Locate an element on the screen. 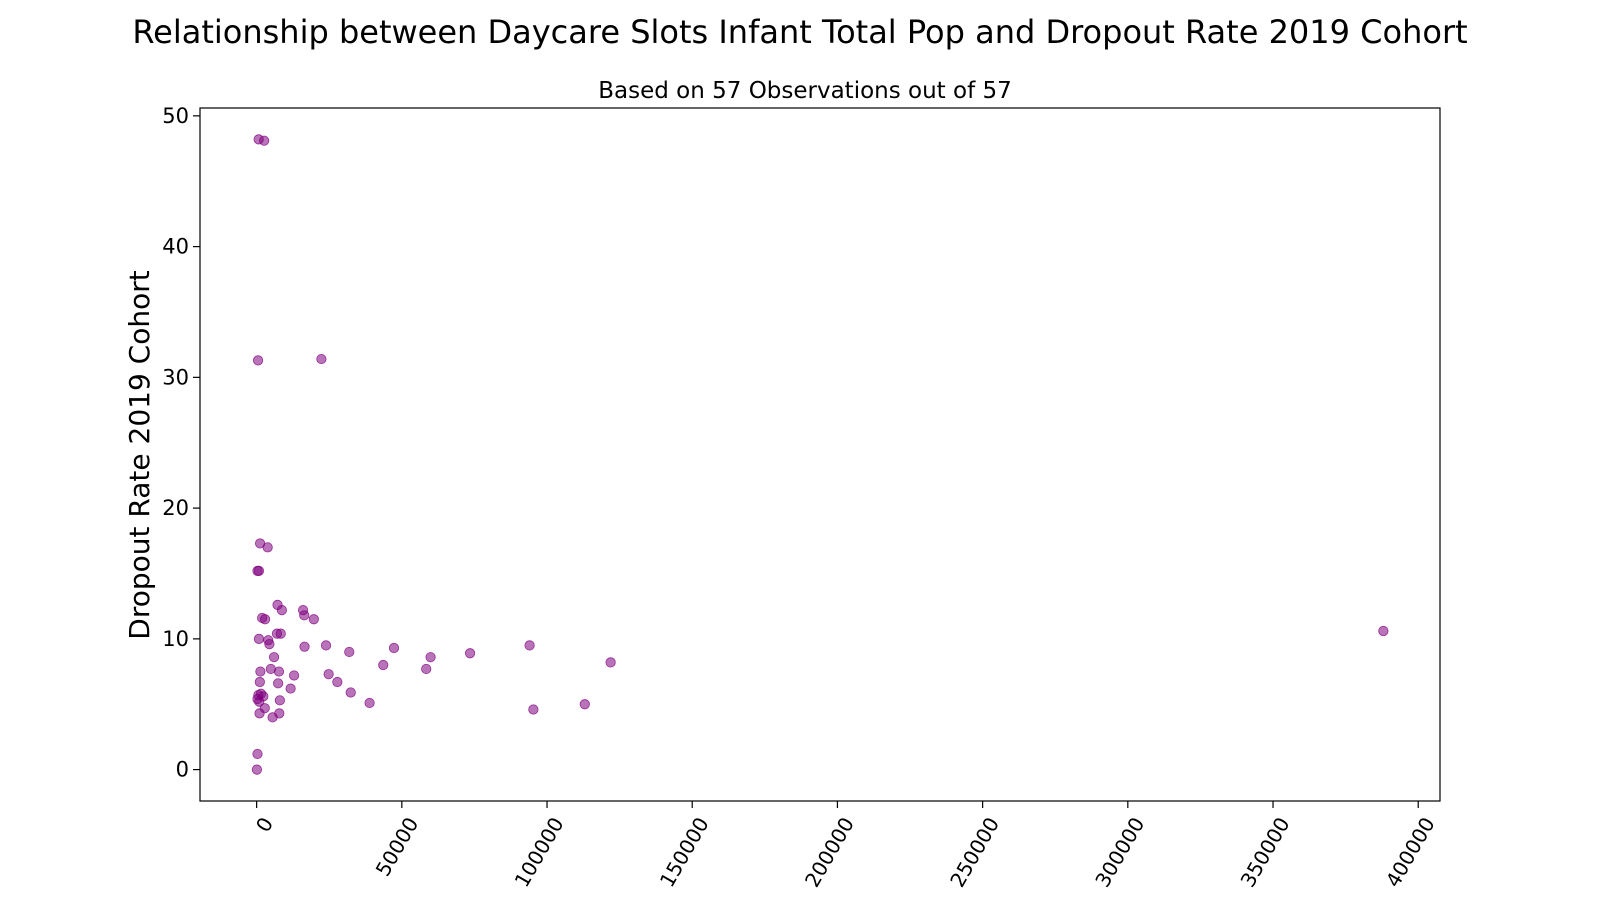 The height and width of the screenshot is (900, 1600). x-tick-label: 350000 is located at coordinates (1265, 852).